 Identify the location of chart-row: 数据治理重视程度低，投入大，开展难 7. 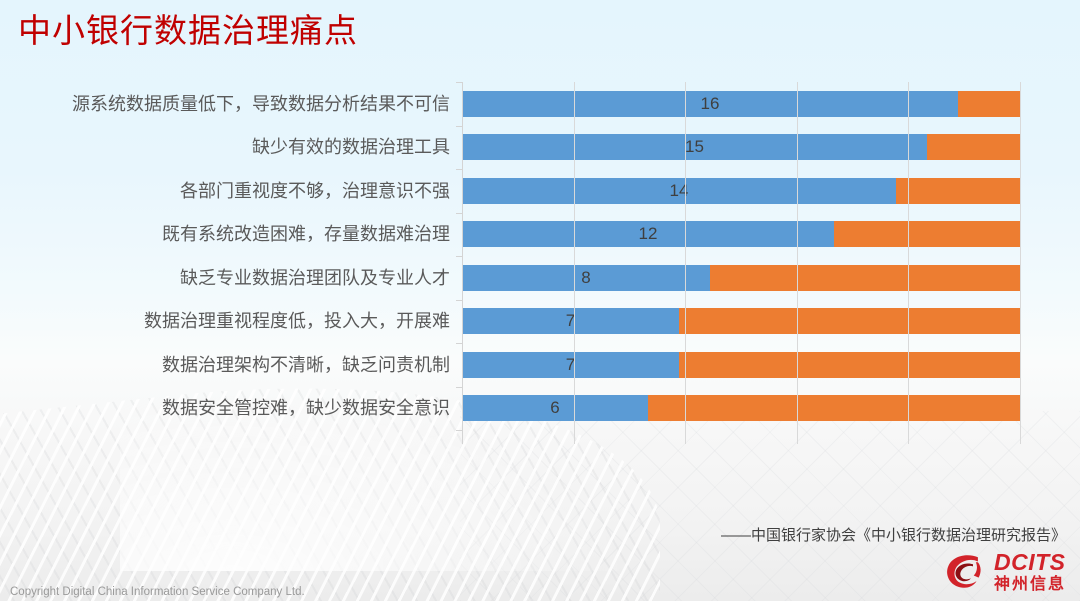
(530, 322).